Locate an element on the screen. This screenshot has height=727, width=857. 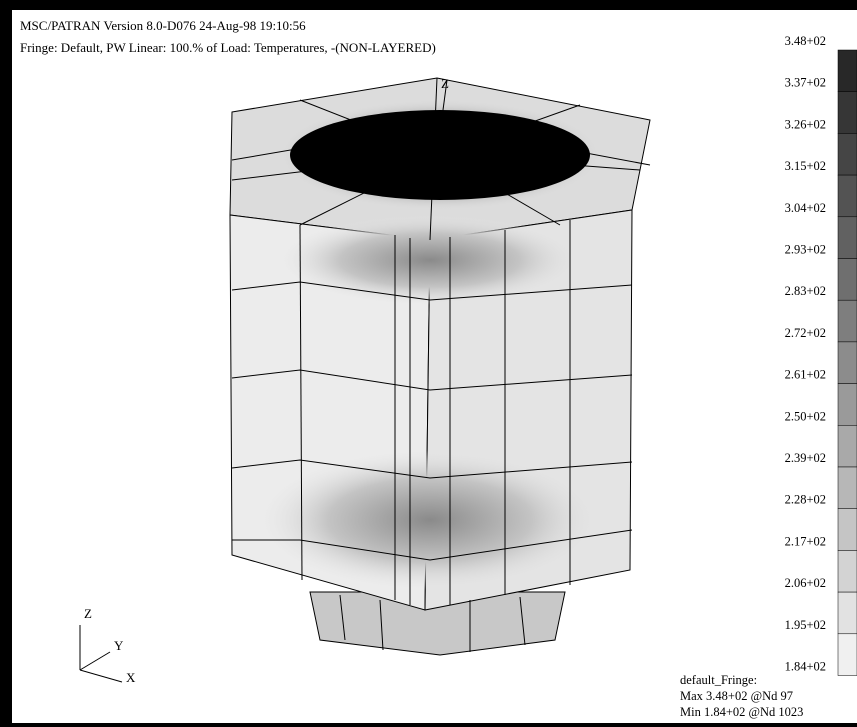
legend-label: 3.37+02 is located at coordinates (805, 83).